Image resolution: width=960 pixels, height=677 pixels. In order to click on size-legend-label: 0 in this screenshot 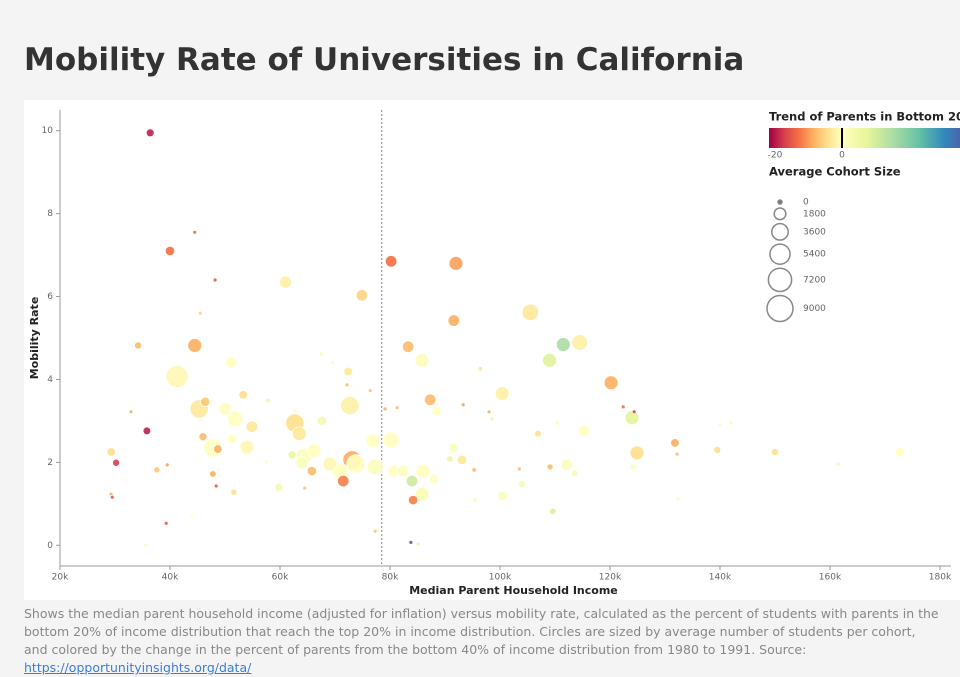, I will do `click(806, 203)`.